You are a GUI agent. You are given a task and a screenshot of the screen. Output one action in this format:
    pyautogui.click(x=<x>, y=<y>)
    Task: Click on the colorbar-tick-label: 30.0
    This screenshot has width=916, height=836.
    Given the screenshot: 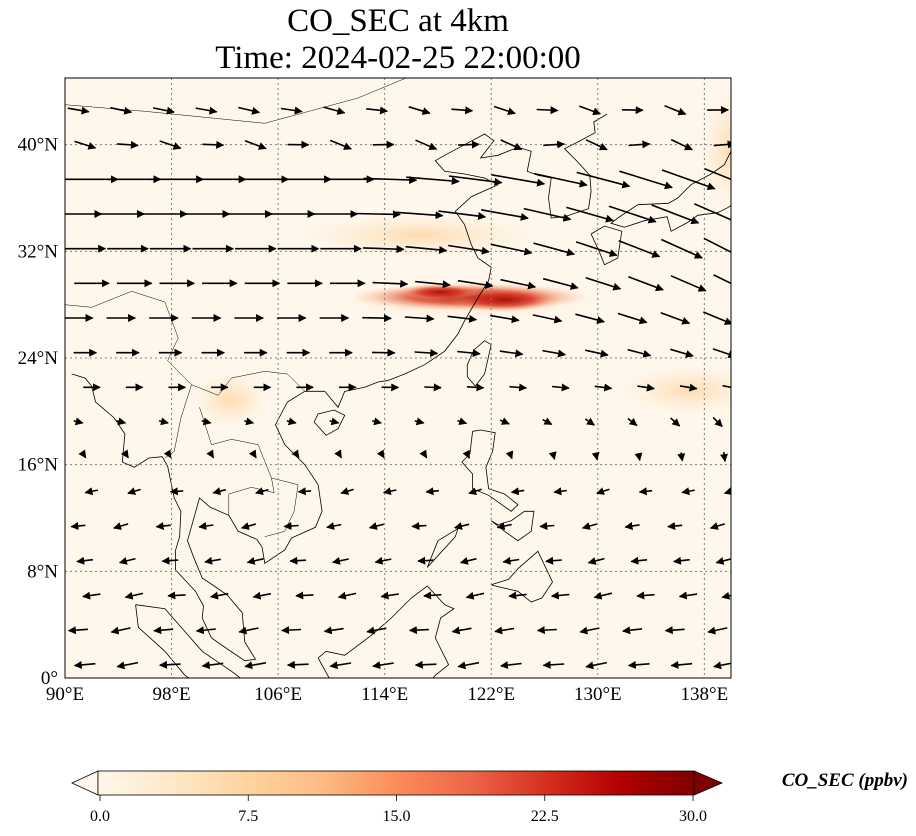 What is the action you would take?
    pyautogui.click(x=693, y=816)
    